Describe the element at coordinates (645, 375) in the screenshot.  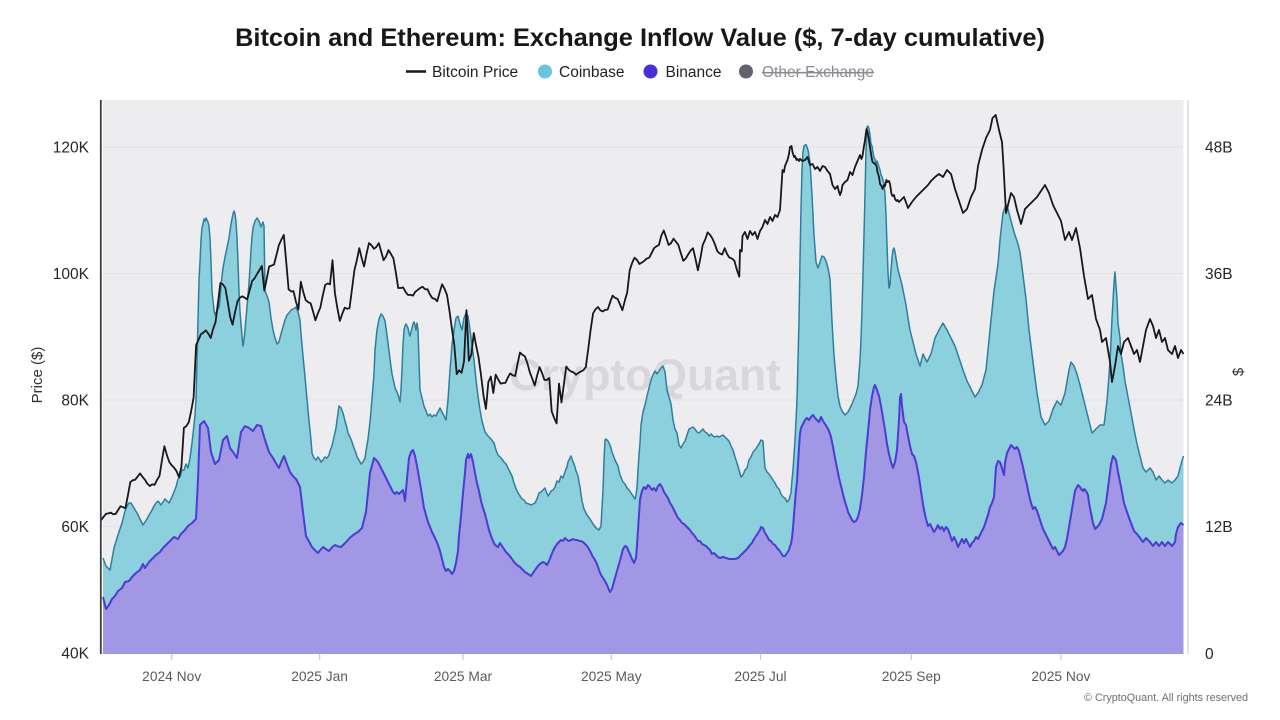
I see `svg-text: CryptoQuant` at that location.